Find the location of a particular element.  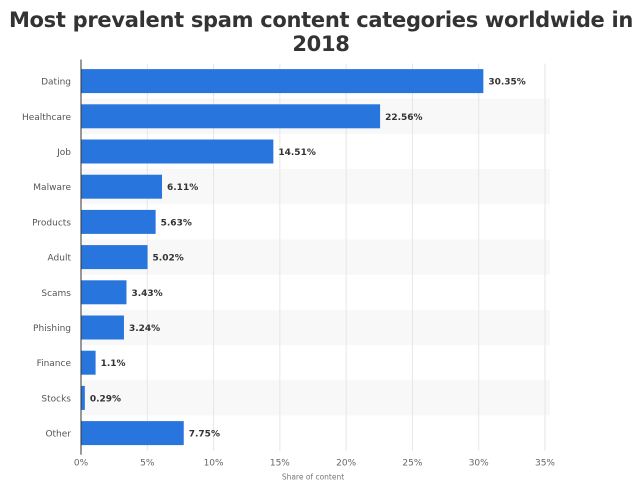

bar-scams is located at coordinates (104, 292).